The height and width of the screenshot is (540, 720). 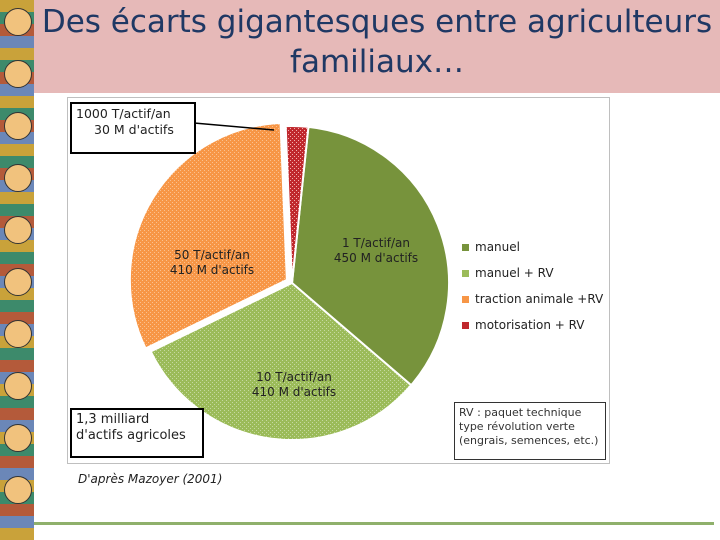 I want to click on legend-item-motorisation: motorisation + RV, so click(x=532, y=325).